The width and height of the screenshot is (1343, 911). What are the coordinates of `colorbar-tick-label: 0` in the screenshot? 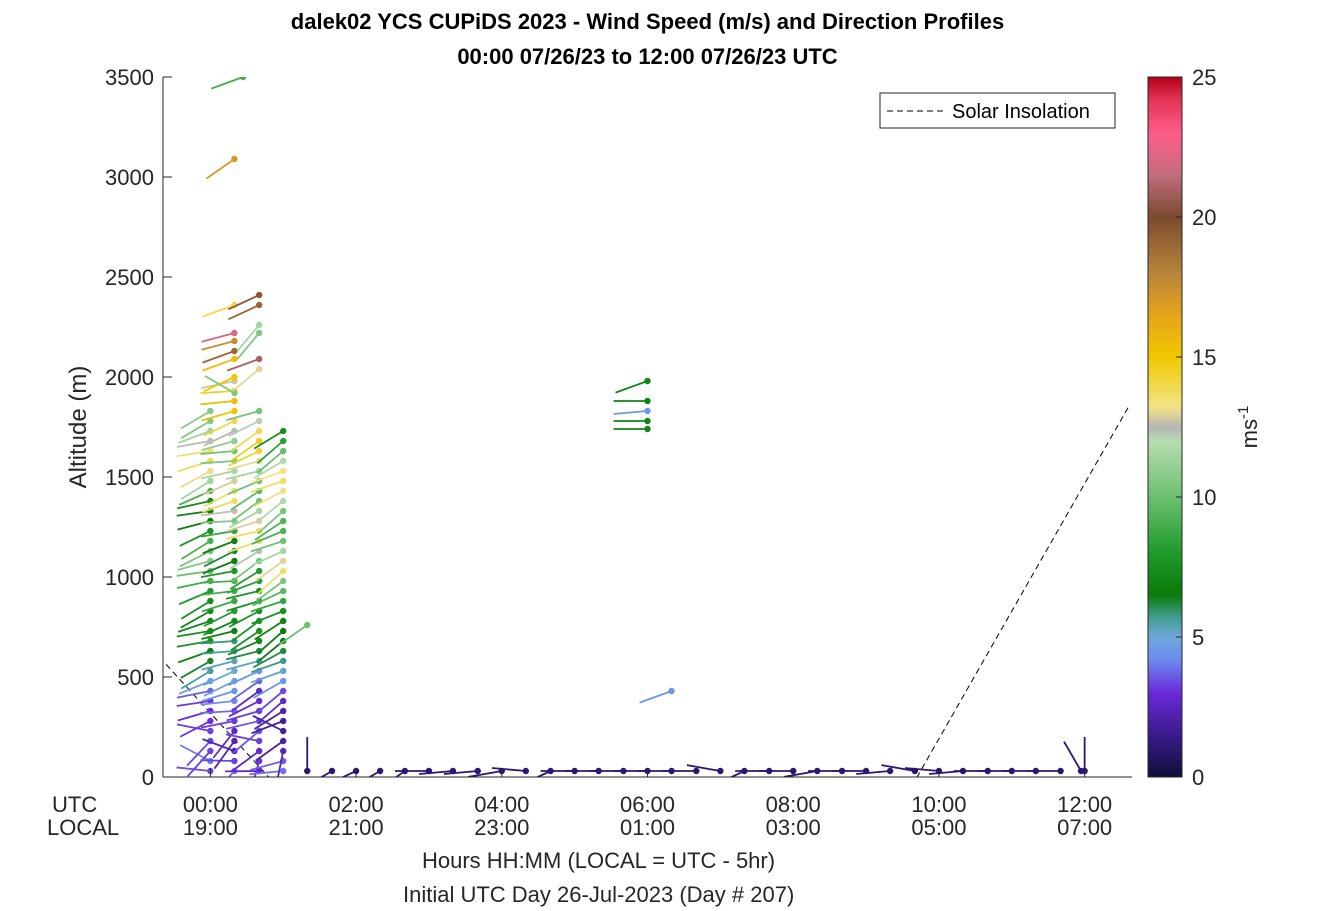 It's located at (1198, 777).